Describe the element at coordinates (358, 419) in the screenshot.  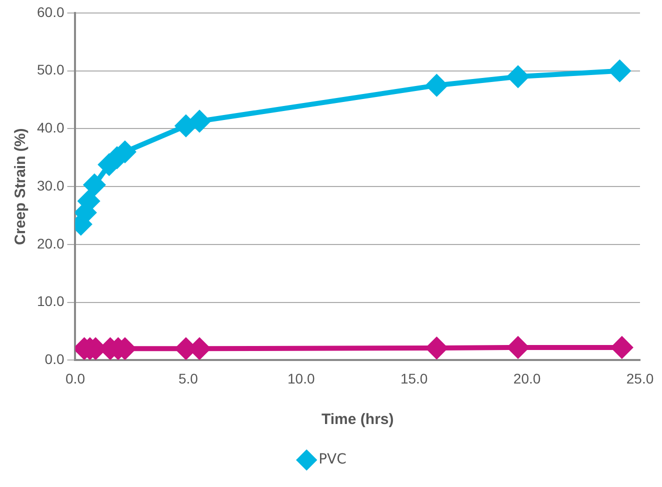
I see `x-axis-title: Time (hrs)` at that location.